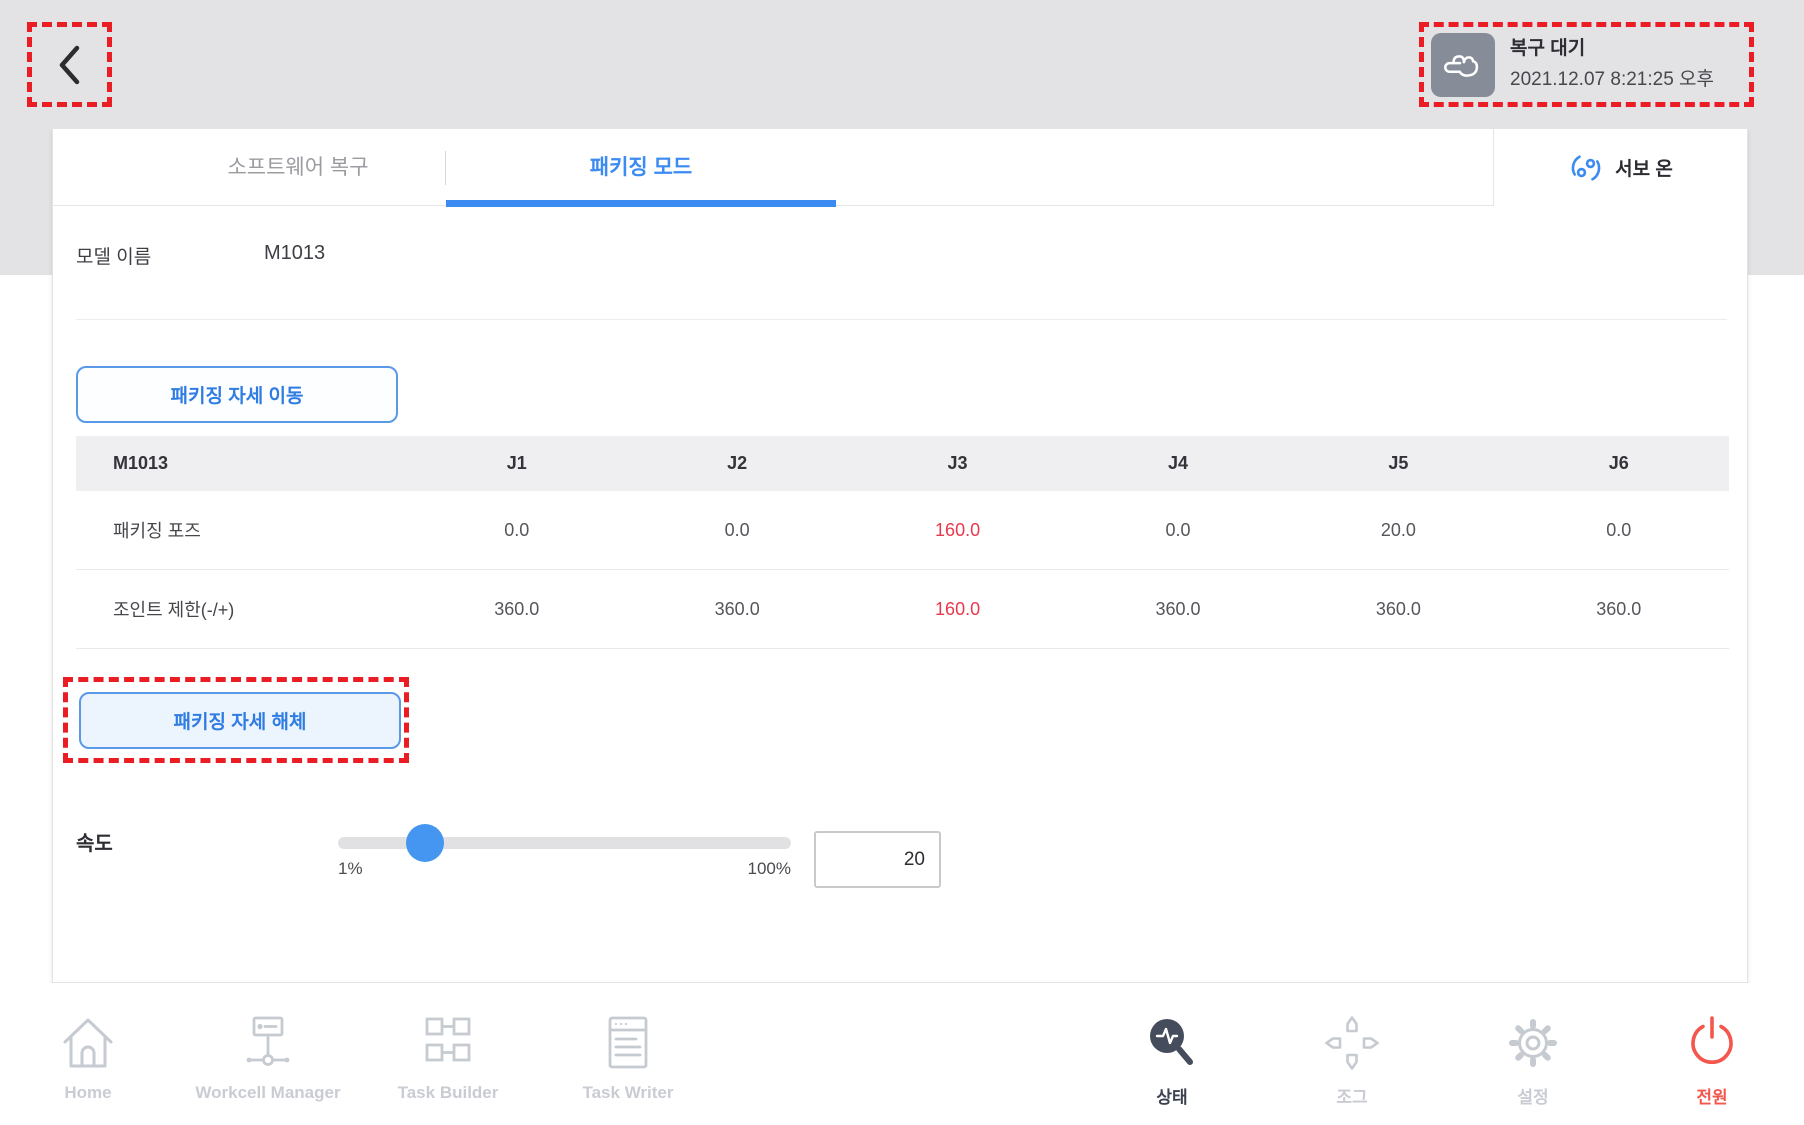 The image size is (1804, 1125). Describe the element at coordinates (295, 253) in the screenshot. I see `model-name-value: M1013` at that location.